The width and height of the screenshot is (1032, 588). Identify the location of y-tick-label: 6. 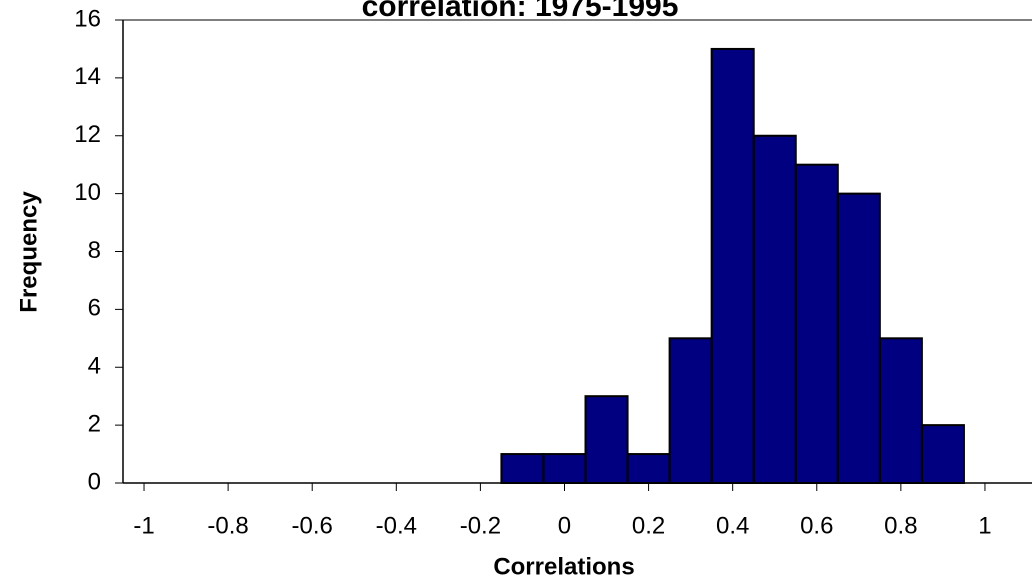
(94, 308).